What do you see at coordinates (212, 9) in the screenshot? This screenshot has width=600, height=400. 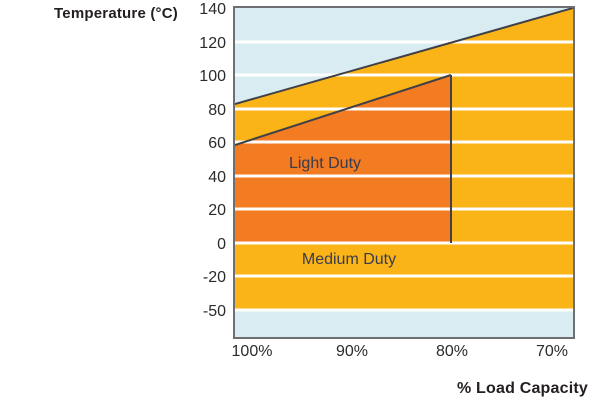 I see `y-tick-140: 140` at bounding box center [212, 9].